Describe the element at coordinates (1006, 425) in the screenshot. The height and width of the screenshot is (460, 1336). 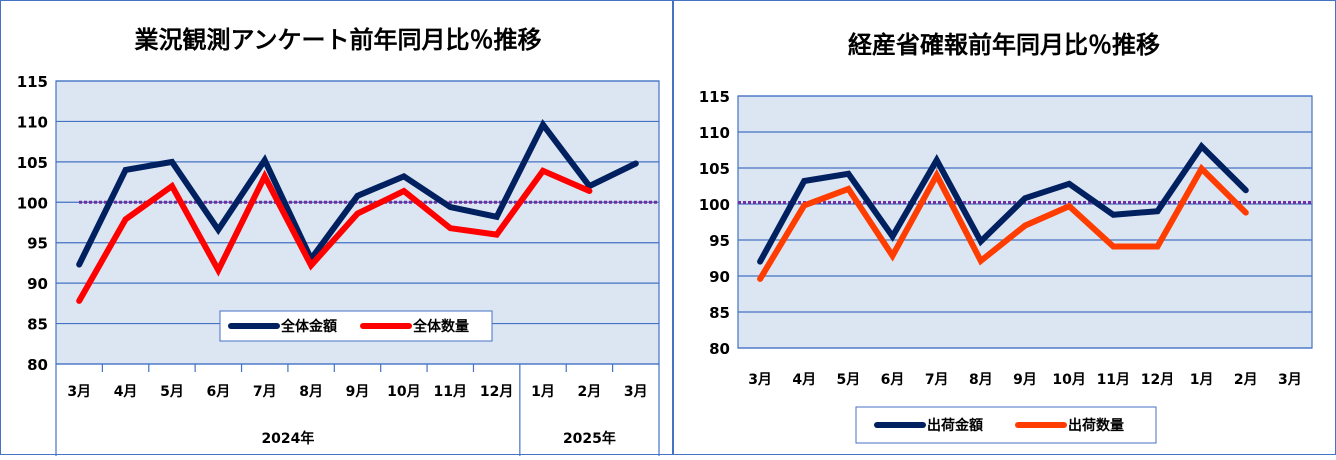
I see `legend: 出荷金額 出荷数量` at that location.